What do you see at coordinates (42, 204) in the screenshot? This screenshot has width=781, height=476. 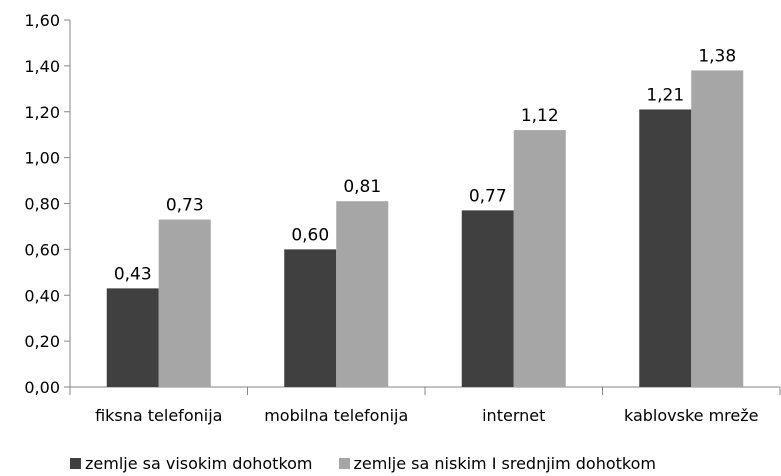 I see `y-tick-label: 0,80` at bounding box center [42, 204].